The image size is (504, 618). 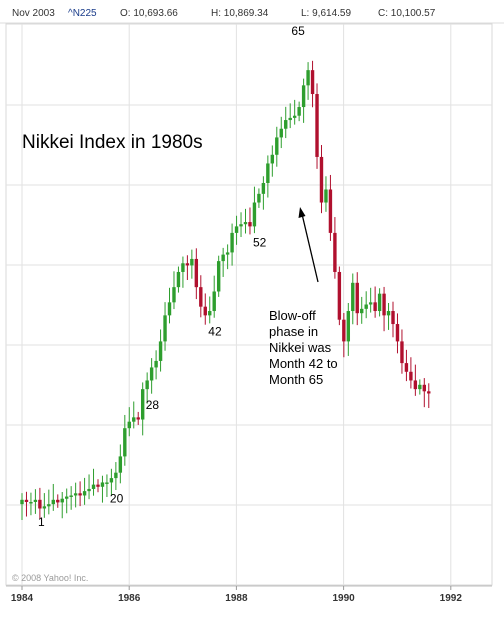 I want to click on x-tick-label-1988: 1988, so click(x=236, y=598).